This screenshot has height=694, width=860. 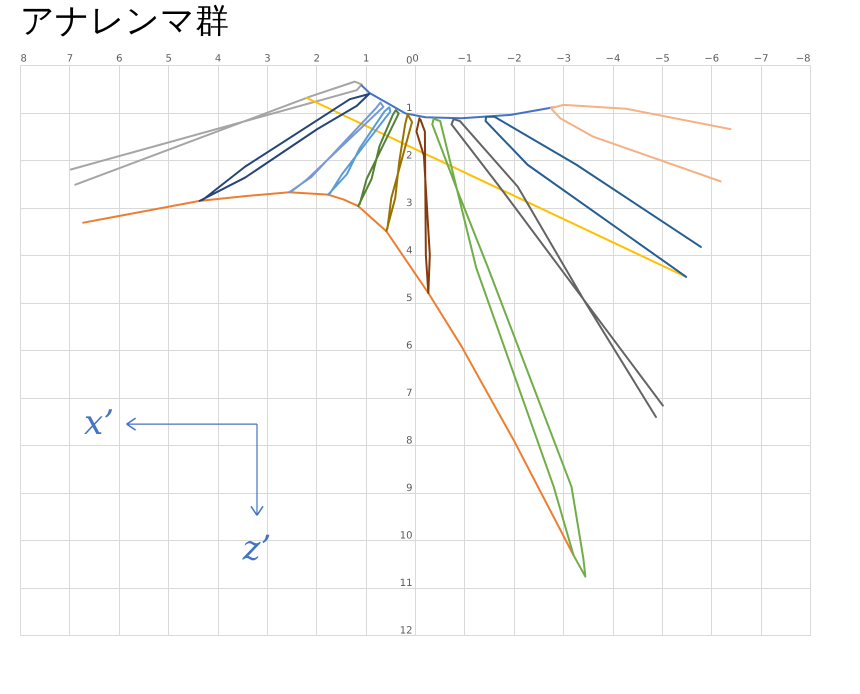 What do you see at coordinates (514, 59) in the screenshot?
I see `x-tick-label: −2` at bounding box center [514, 59].